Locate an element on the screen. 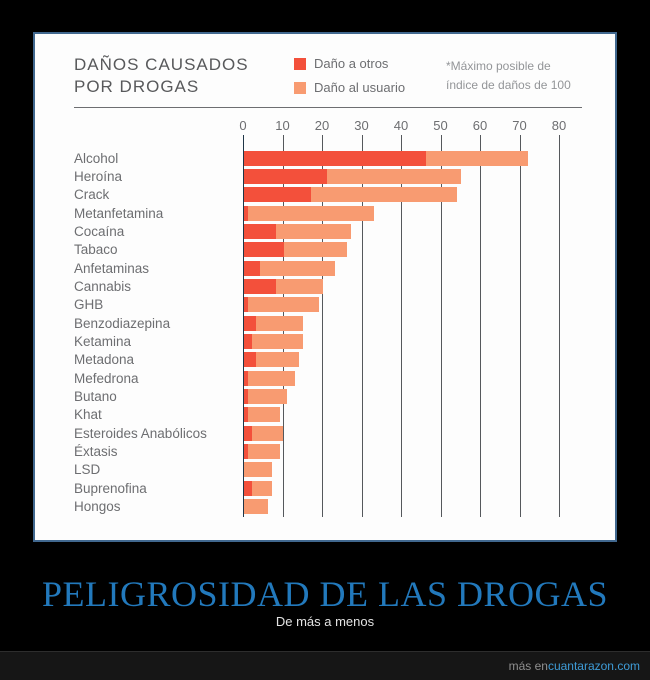  x-tick-label: 80 is located at coordinates (559, 125).